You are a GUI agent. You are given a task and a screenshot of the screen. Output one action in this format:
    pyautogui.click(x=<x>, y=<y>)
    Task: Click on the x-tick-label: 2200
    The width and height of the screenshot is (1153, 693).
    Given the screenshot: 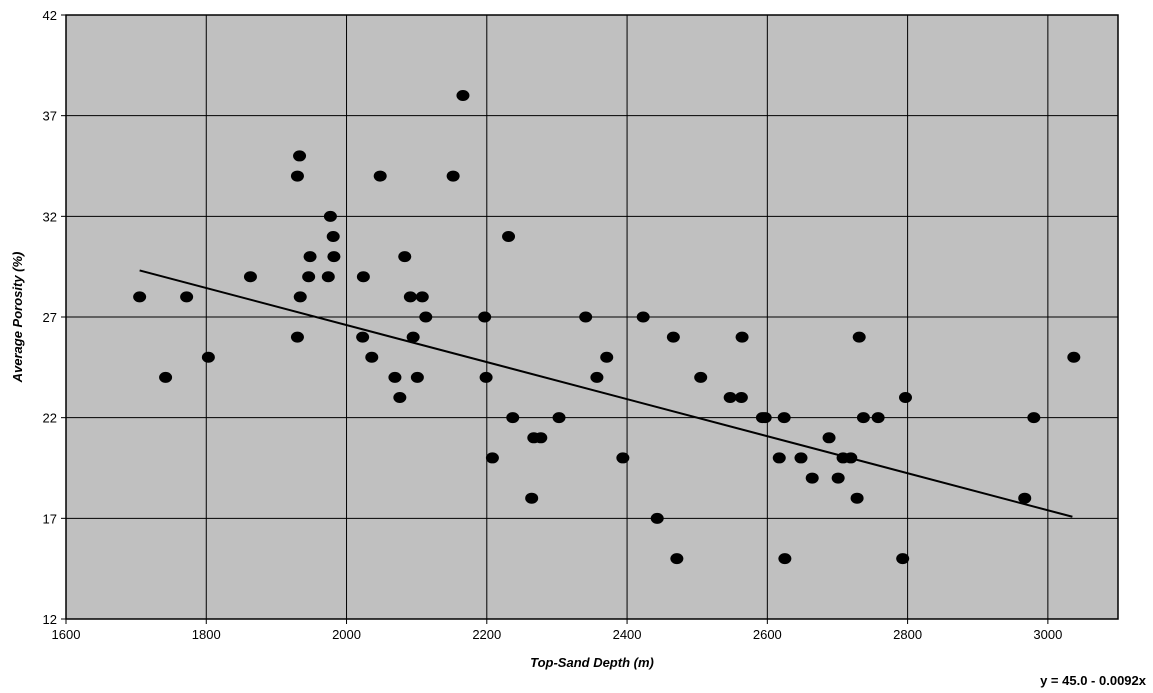 What is the action you would take?
    pyautogui.click(x=486, y=634)
    